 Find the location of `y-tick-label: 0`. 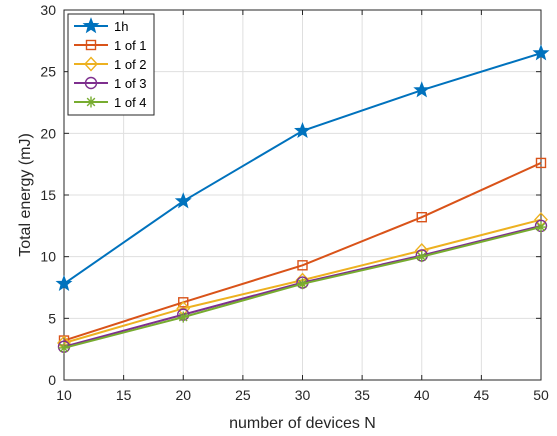

y-tick-label: 0 is located at coordinates (52, 380).